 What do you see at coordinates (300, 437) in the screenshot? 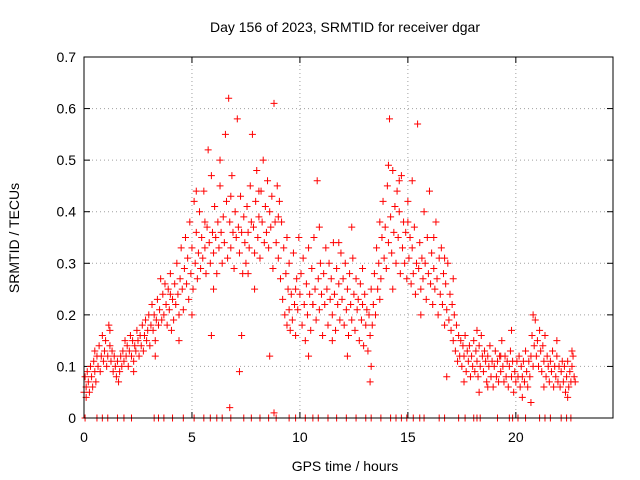
I see `x-tick-label: 10` at bounding box center [300, 437].